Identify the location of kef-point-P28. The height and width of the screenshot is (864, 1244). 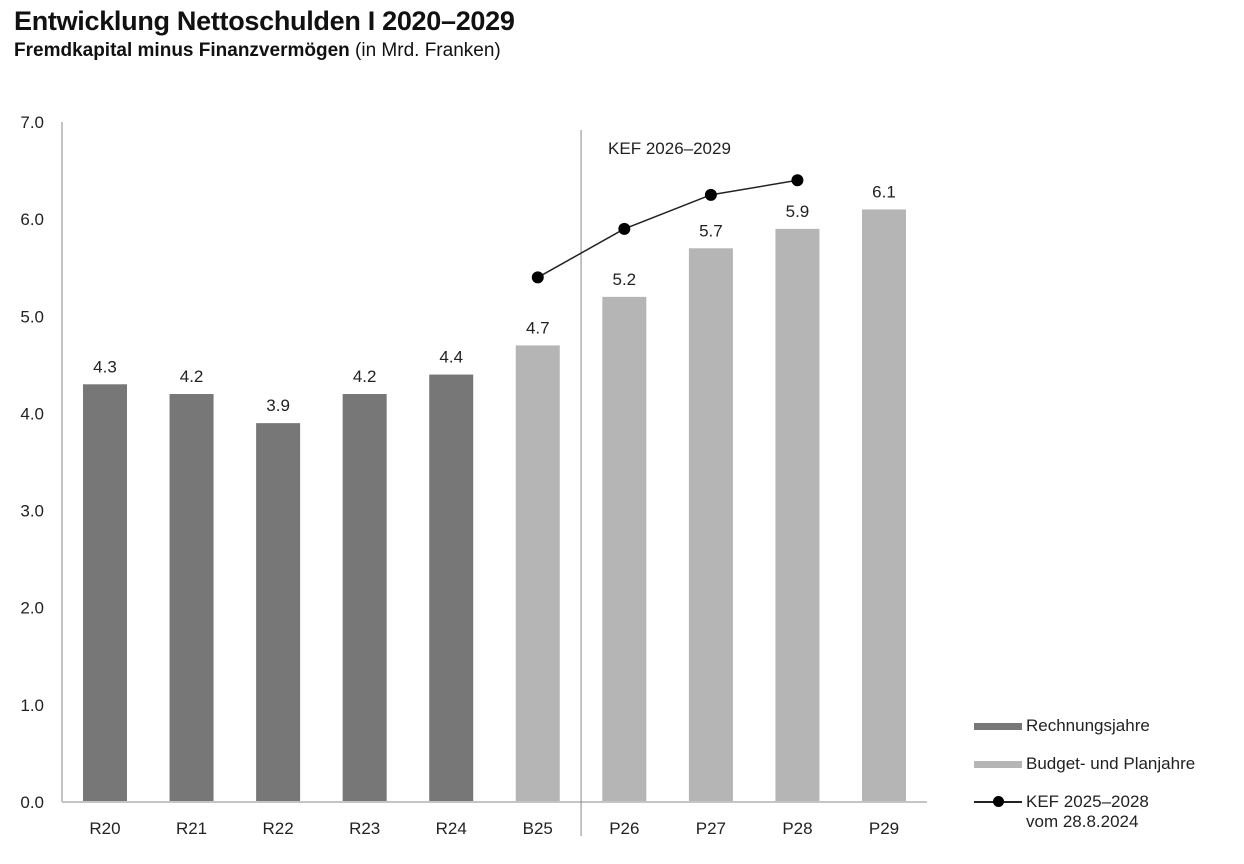
(797, 180).